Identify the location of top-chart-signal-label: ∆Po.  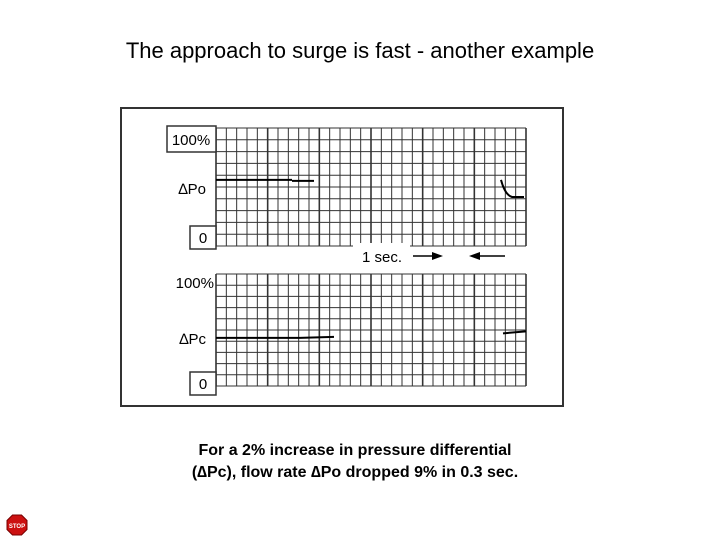
(192, 189).